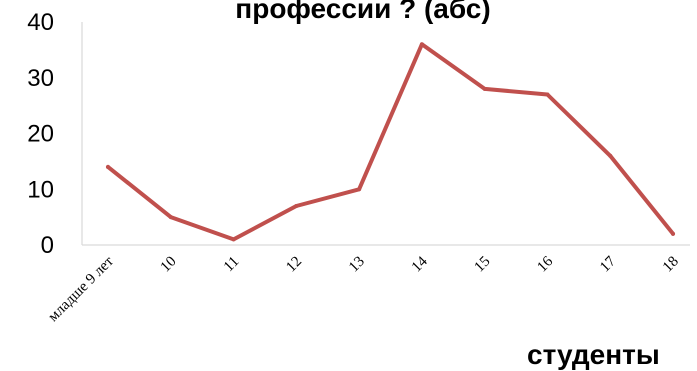  Describe the element at coordinates (232, 265) in the screenshot. I see `x-tick-label: 11` at that location.